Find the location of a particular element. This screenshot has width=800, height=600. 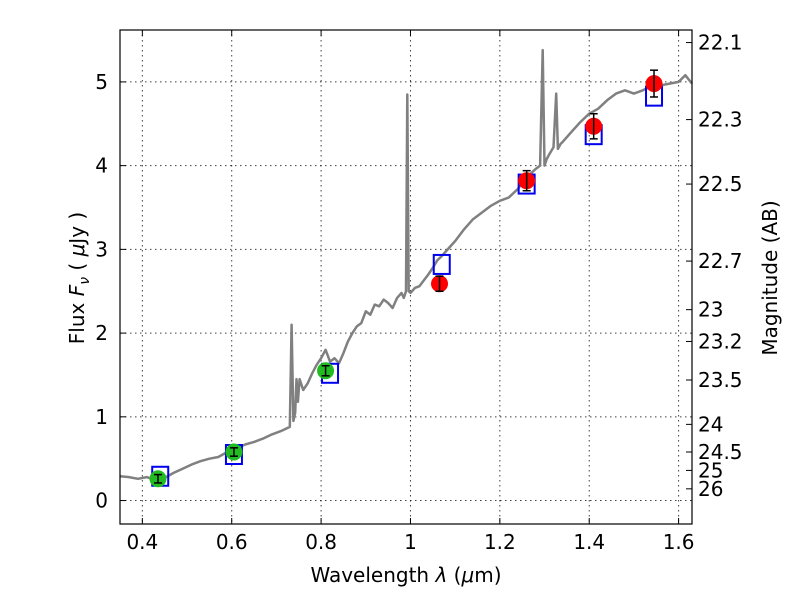

x-tick-label: 1.6 is located at coordinates (679, 542).